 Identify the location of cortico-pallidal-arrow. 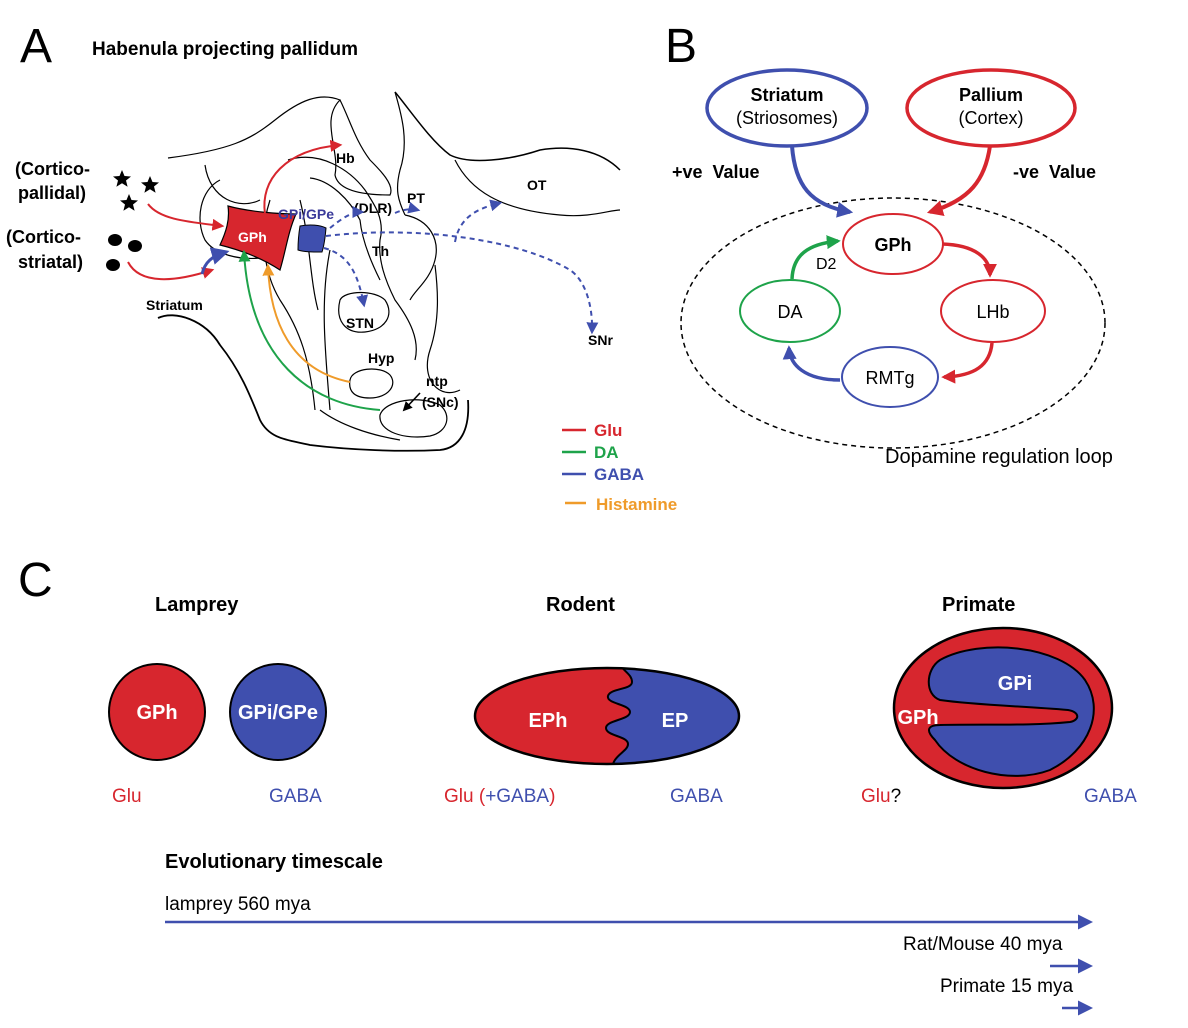
(186, 217).